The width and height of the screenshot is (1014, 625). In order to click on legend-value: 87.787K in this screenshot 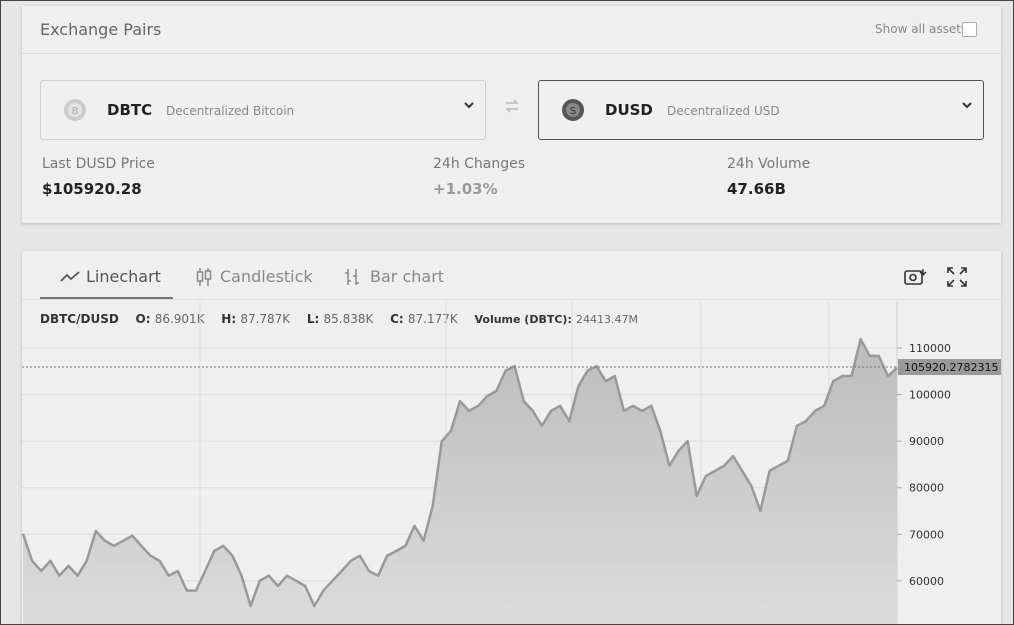, I will do `click(265, 319)`.